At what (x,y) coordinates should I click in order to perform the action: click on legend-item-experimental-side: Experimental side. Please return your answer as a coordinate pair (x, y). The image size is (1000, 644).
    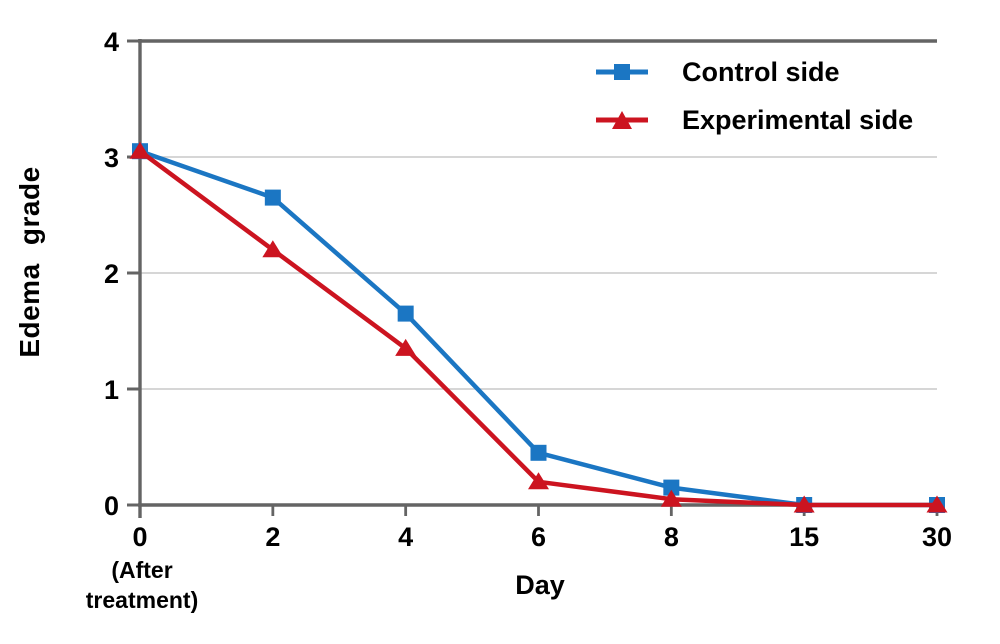
    Looking at the image, I should click on (754, 120).